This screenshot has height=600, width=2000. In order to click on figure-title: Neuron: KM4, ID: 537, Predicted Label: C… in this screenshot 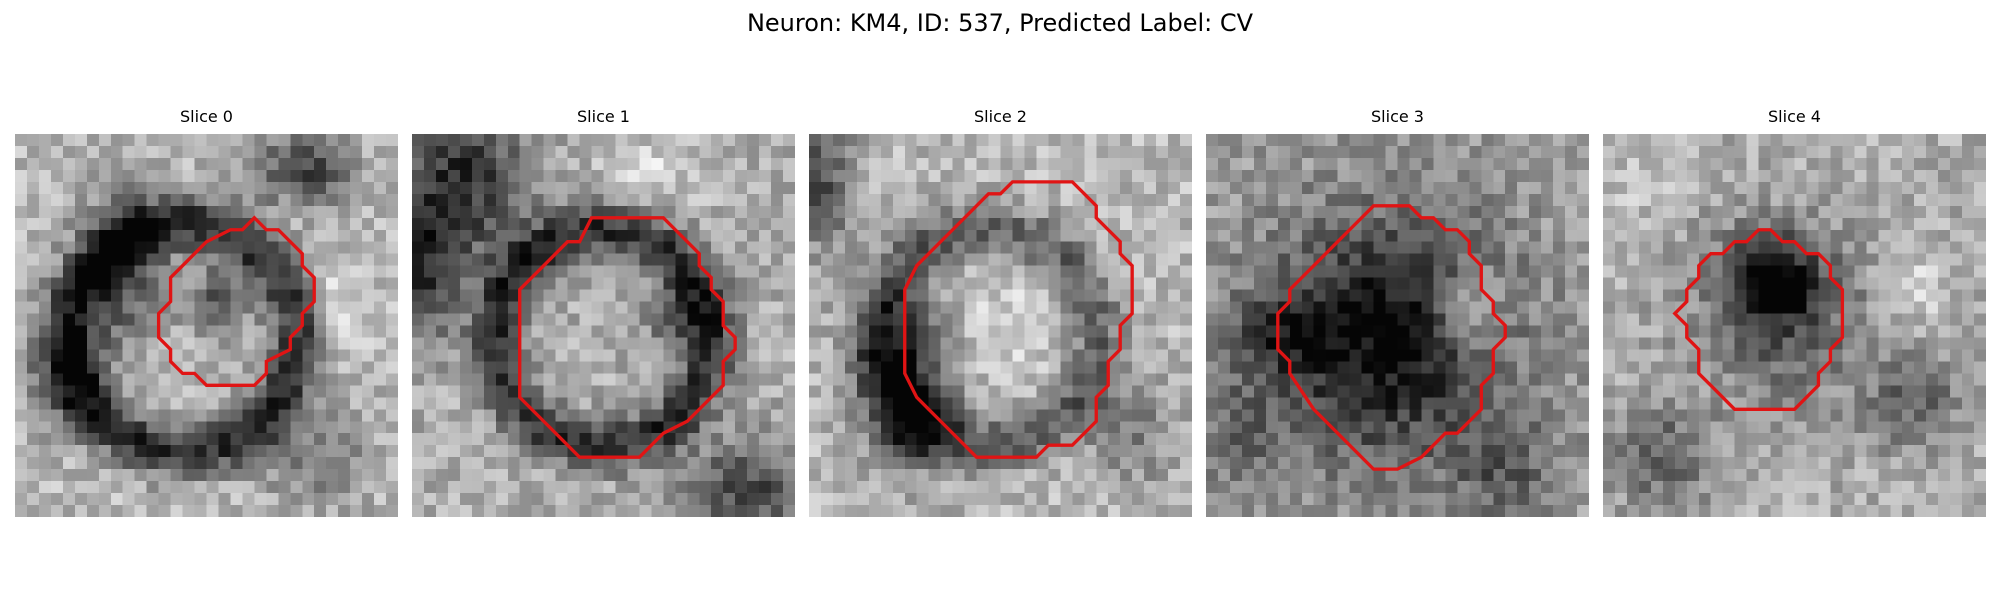, I will do `click(1000, 23)`.